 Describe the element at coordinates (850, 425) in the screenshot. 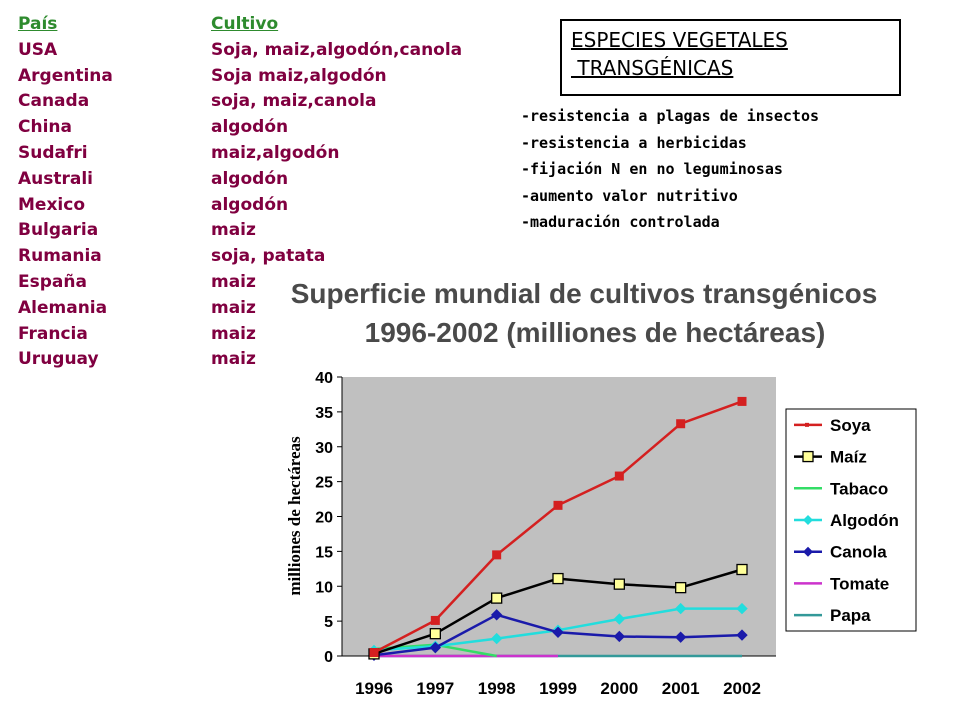

I see `legend-label: Soya` at that location.